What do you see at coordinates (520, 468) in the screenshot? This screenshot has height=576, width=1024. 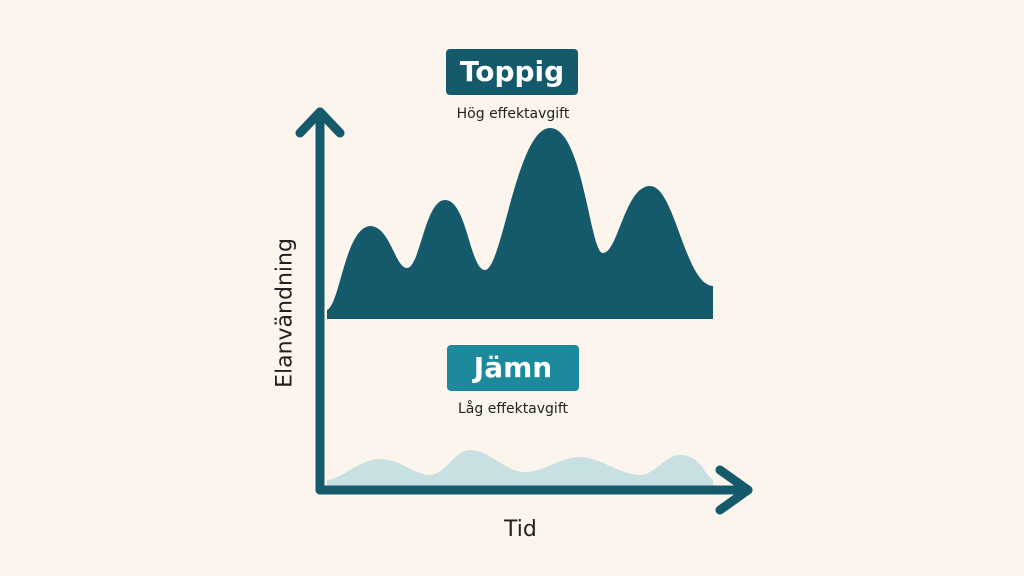 I see `flat-usage-area` at bounding box center [520, 468].